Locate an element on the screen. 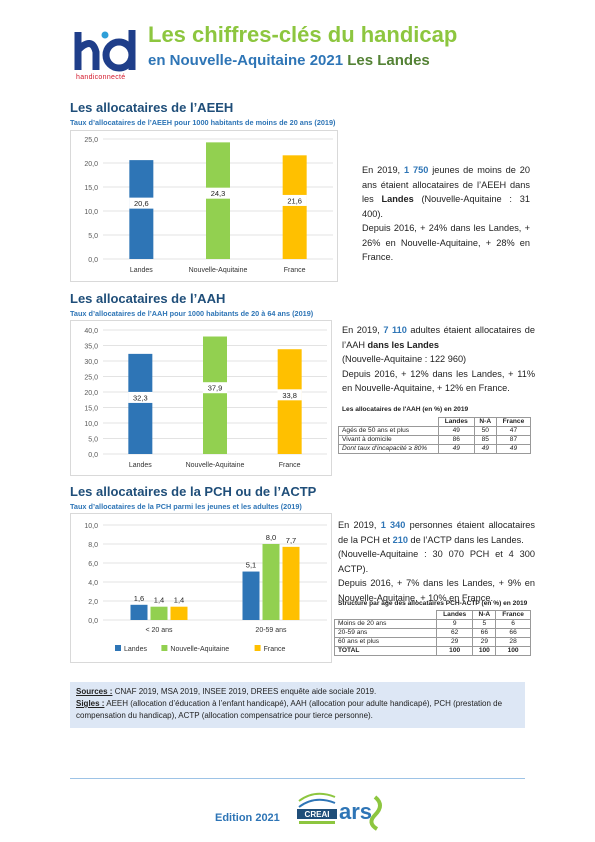 The height and width of the screenshot is (842, 595). table-row: Moins de 20 ans 9 5 6 is located at coordinates (432, 624).